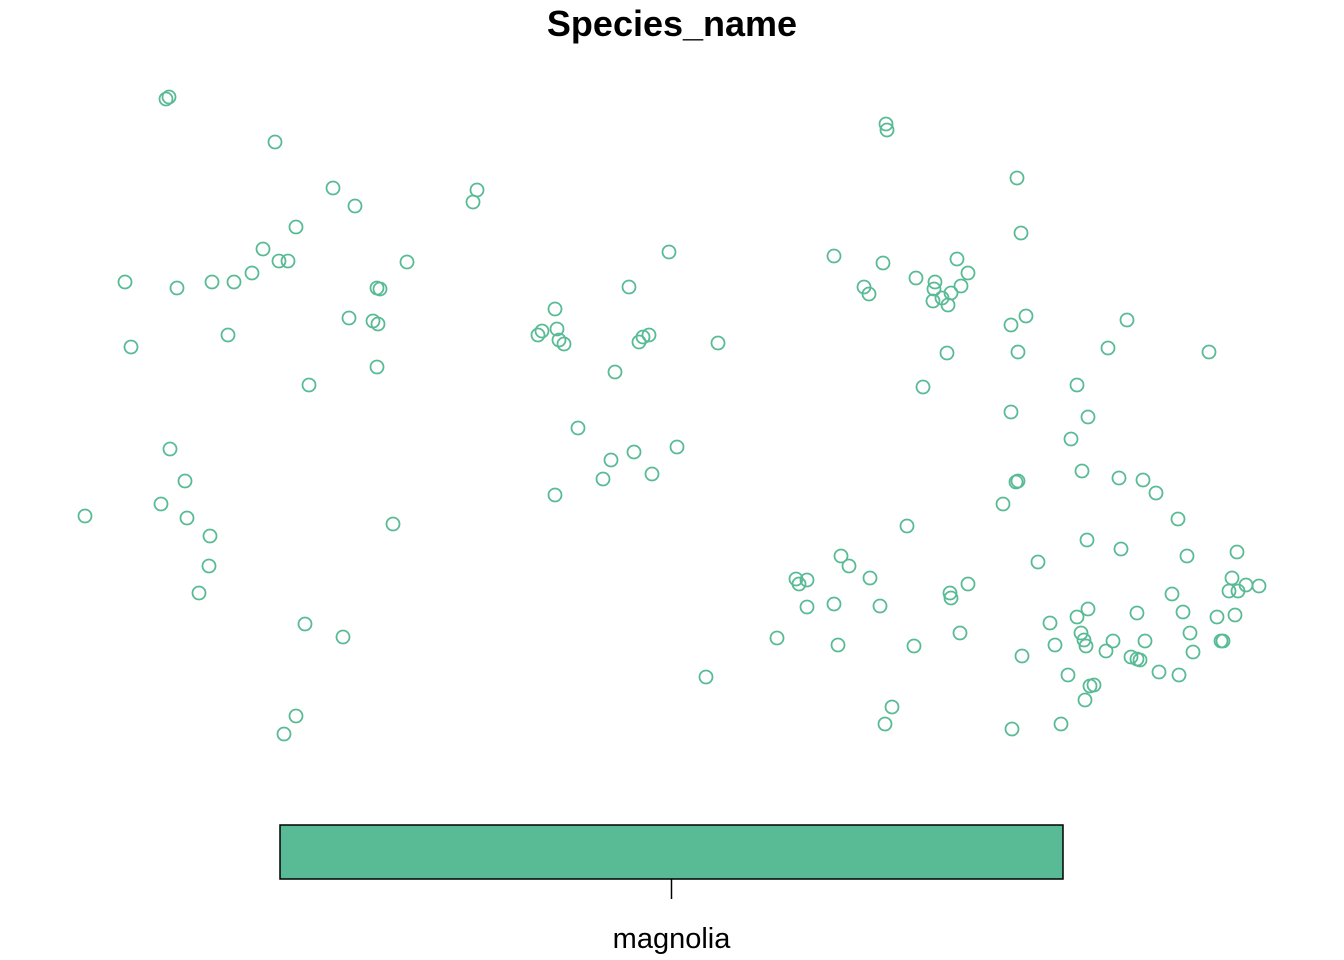 The width and height of the screenshot is (1344, 960). Describe the element at coordinates (672, 23) in the screenshot. I see `chart-title: Species_name` at that location.